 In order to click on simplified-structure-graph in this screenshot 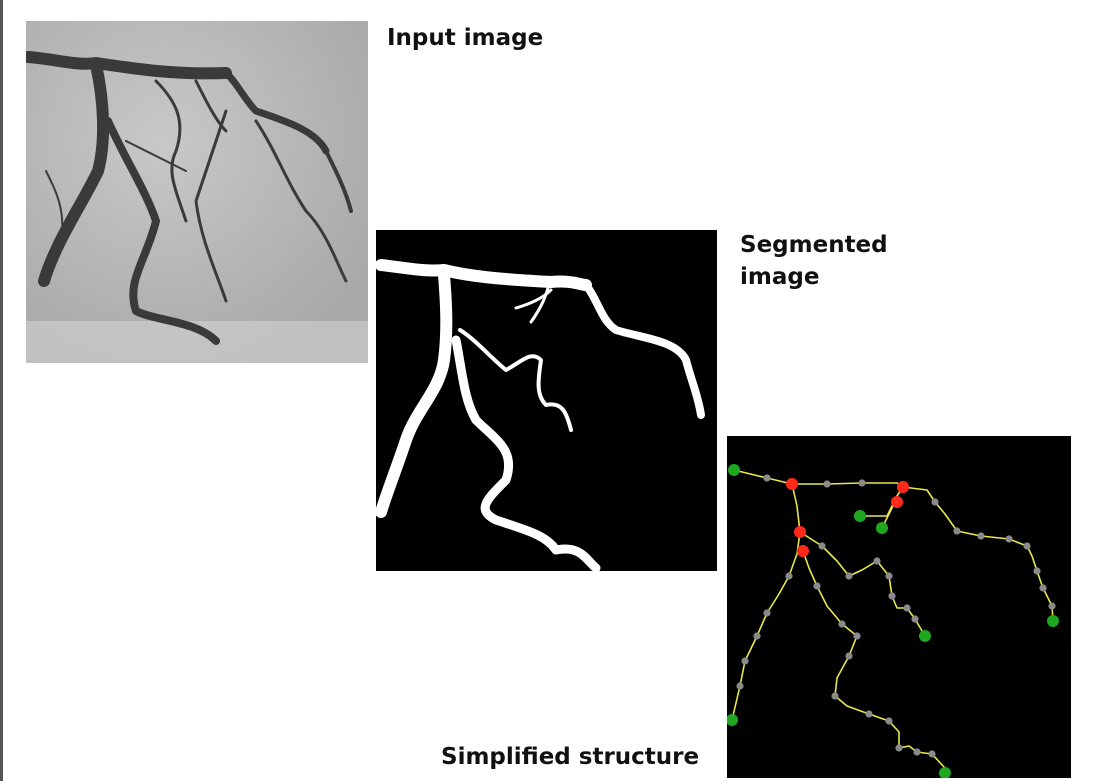, I will do `click(899, 607)`.